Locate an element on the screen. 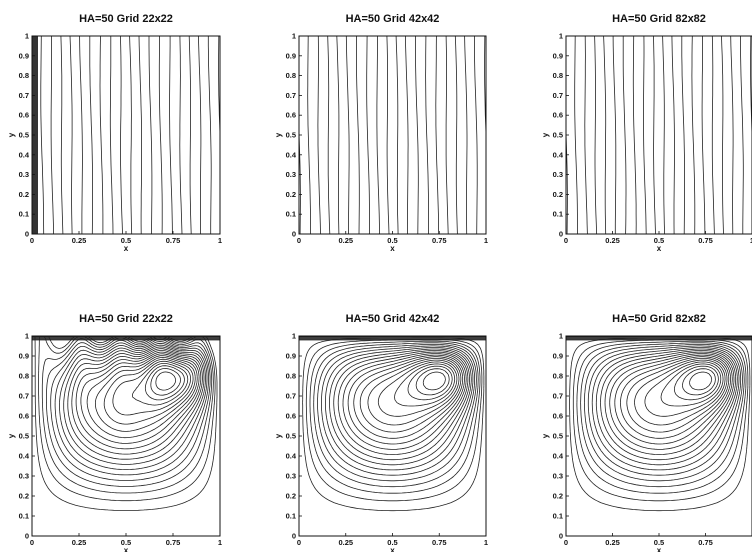 The image size is (752, 552). y-tick-label: 0.2 is located at coordinates (291, 496).